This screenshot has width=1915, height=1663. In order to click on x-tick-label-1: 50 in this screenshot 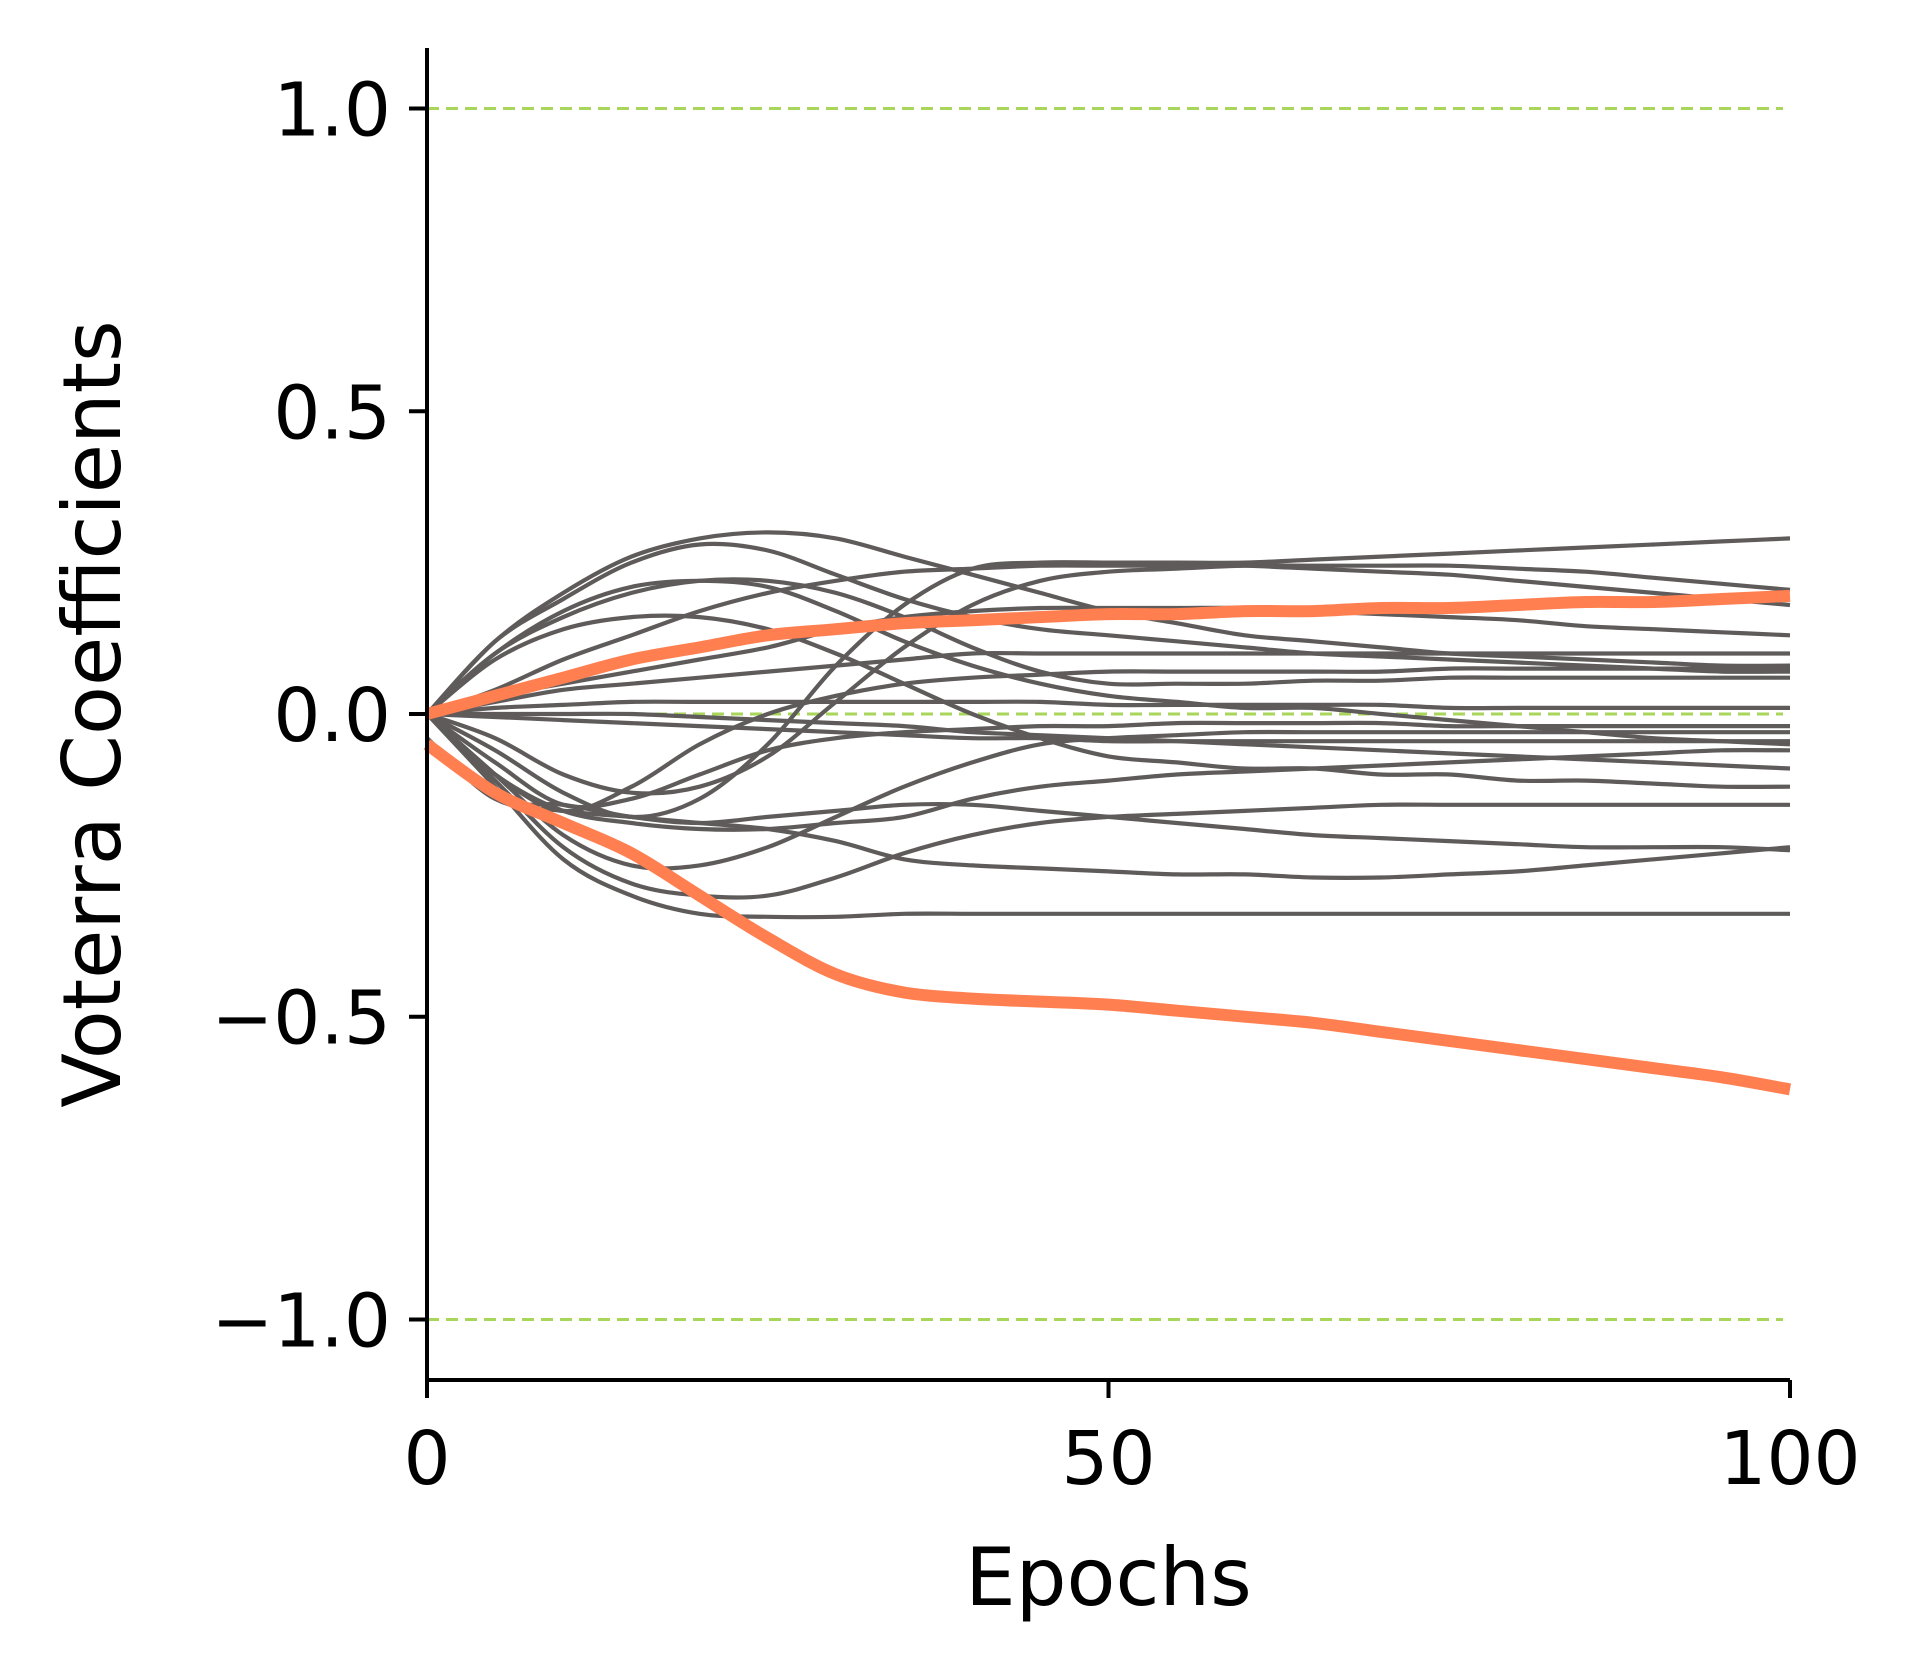, I will do `click(1108, 1459)`.